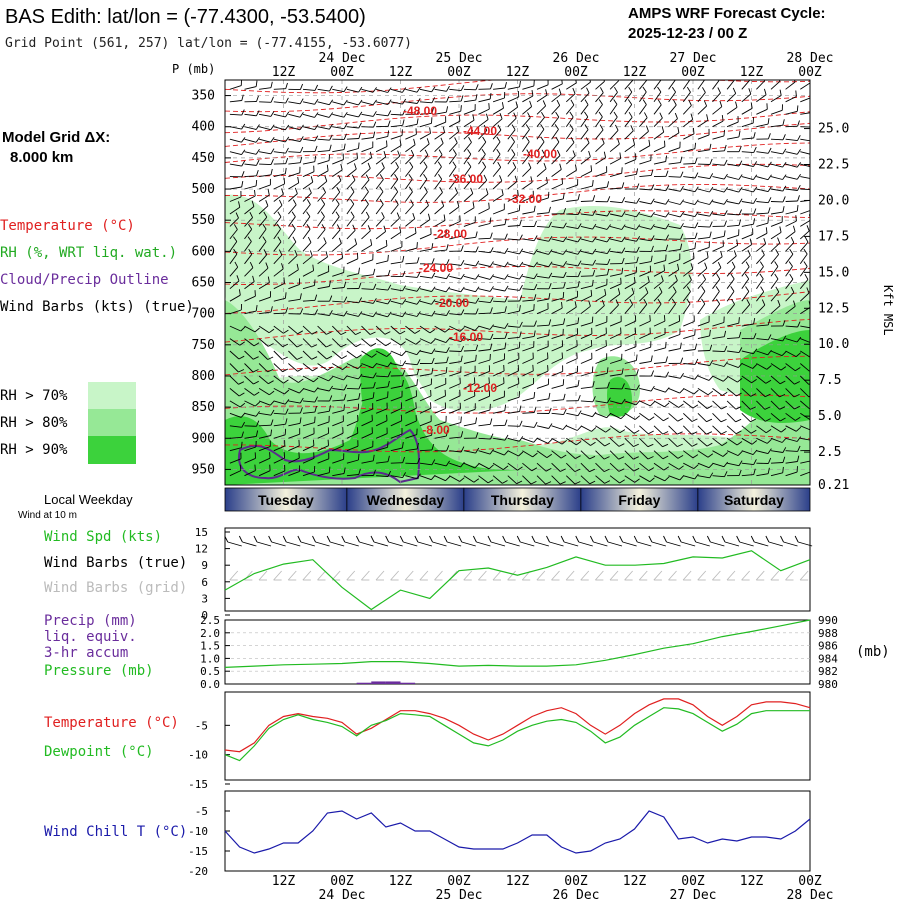 The height and width of the screenshot is (900, 900). What do you see at coordinates (517, 103) in the screenshot?
I see `temperature-contour` at bounding box center [517, 103].